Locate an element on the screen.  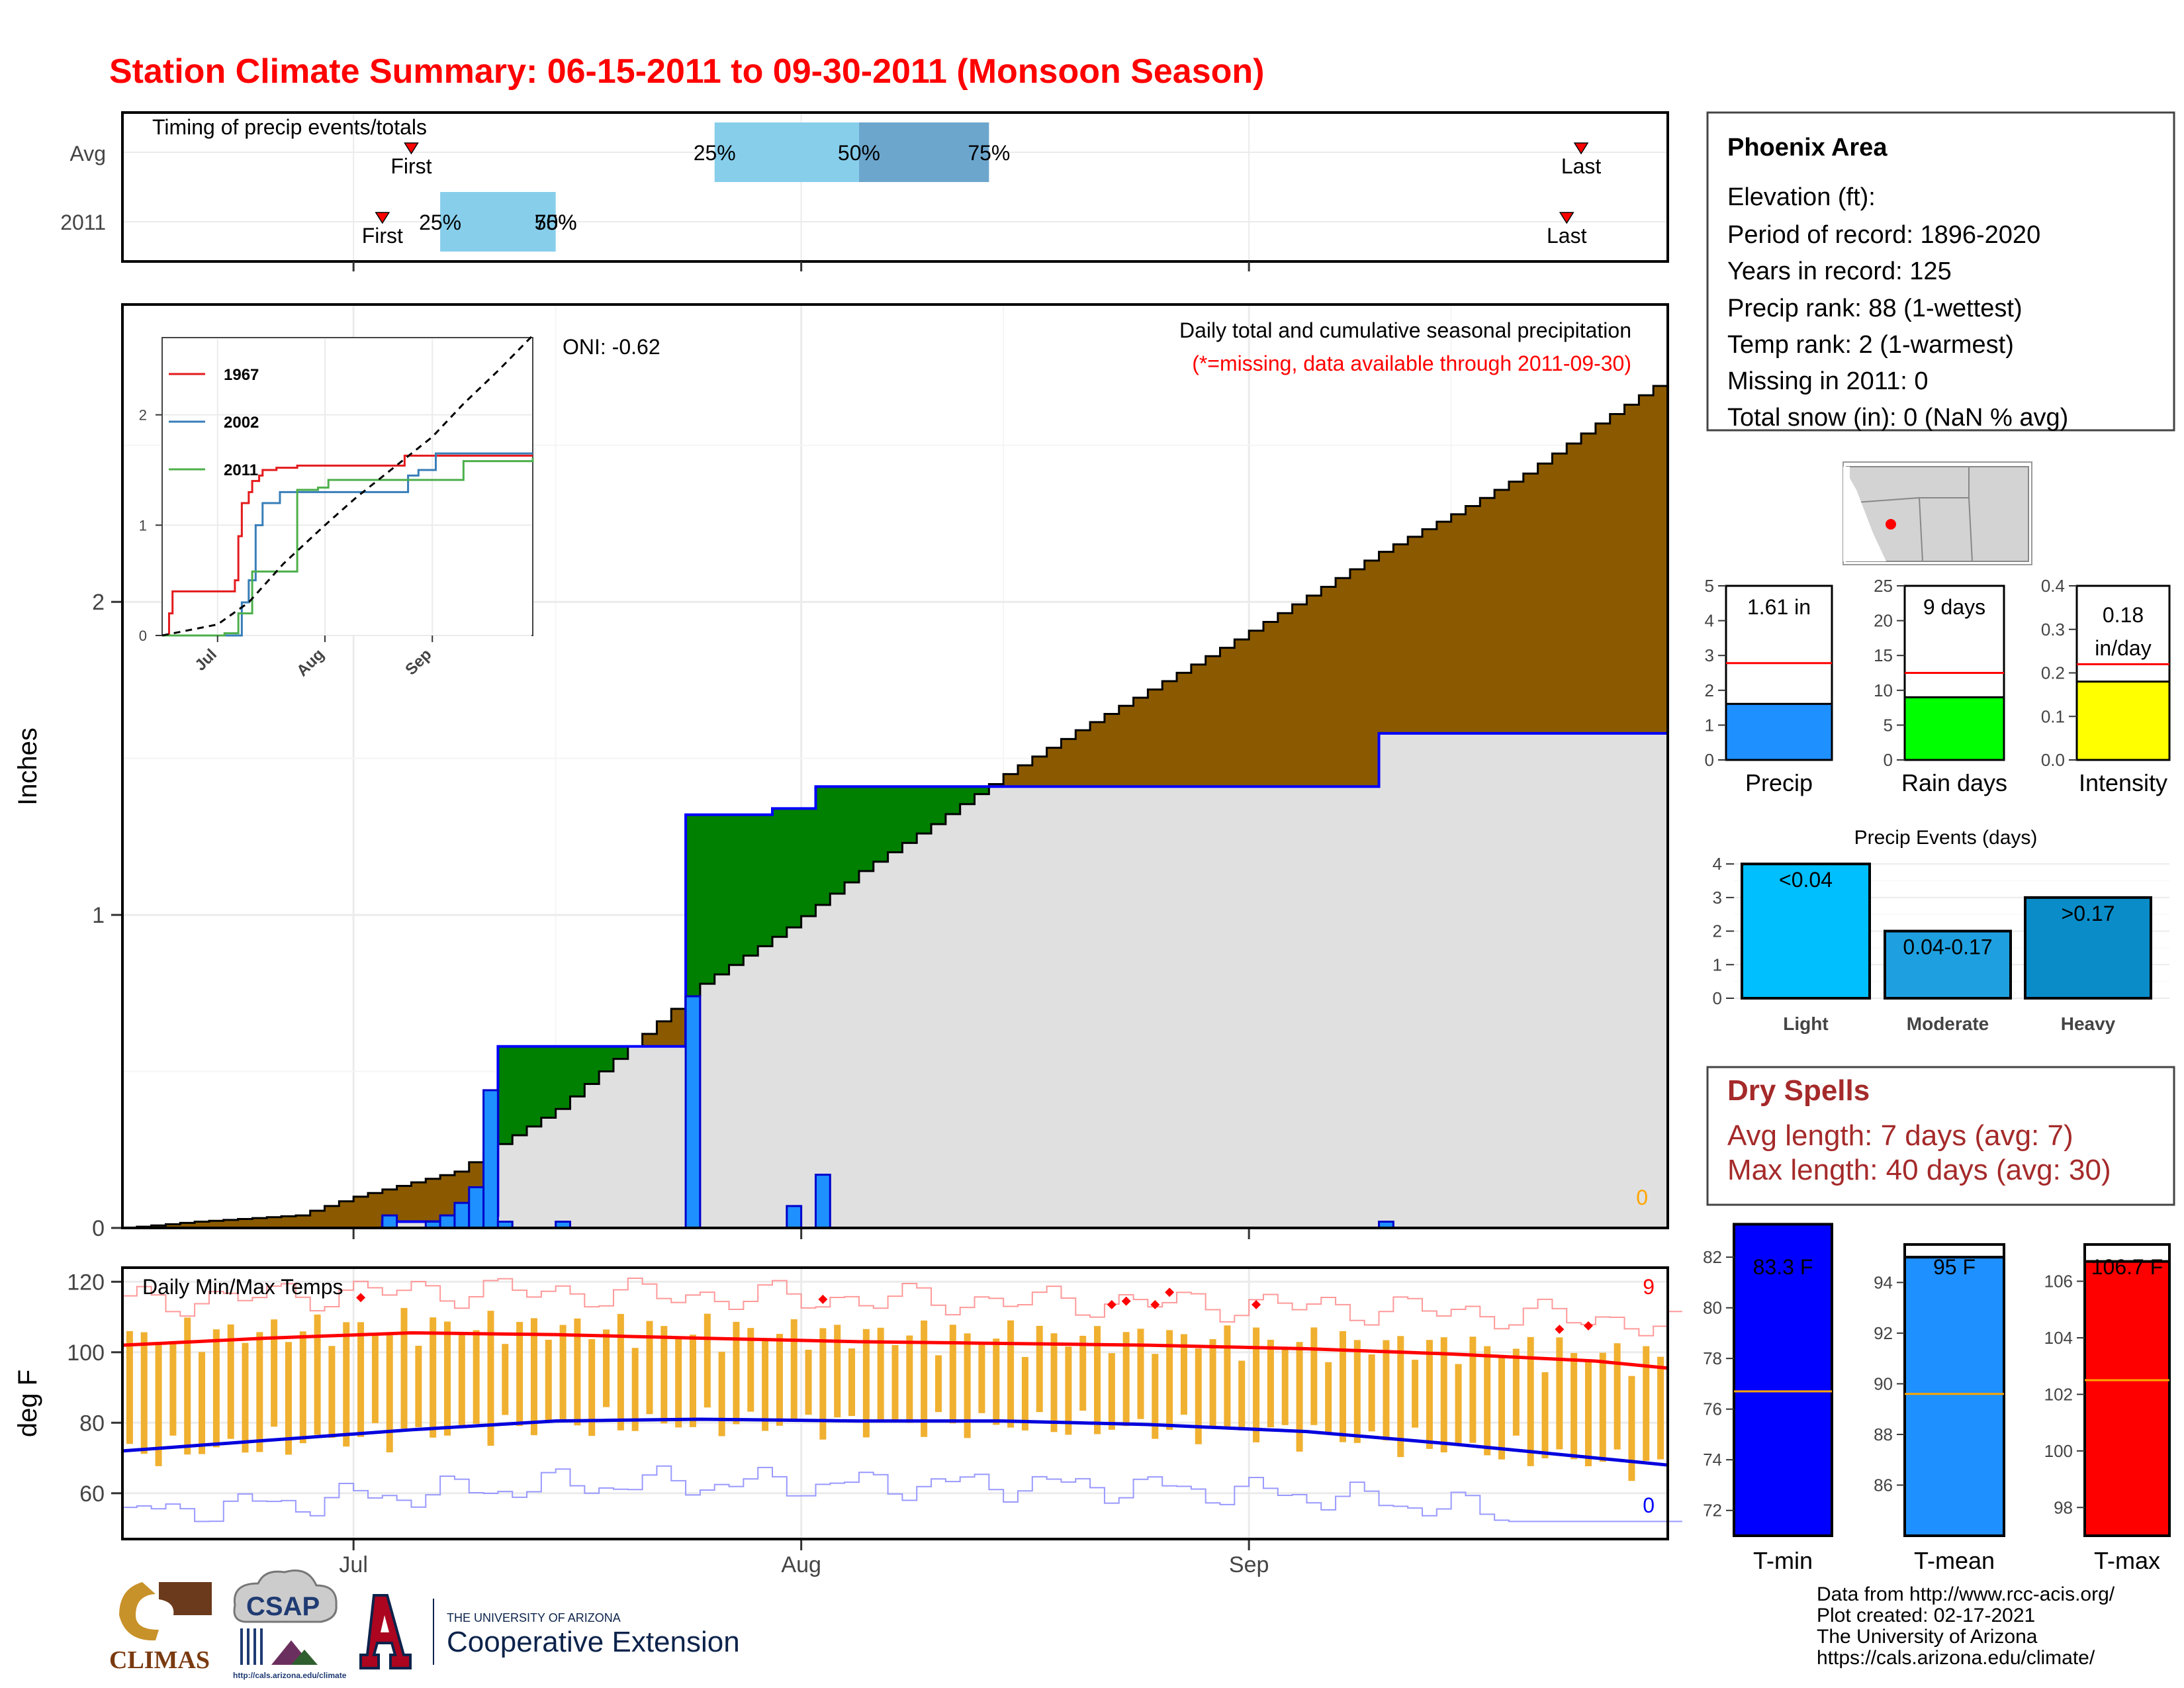
events-category-label: Heavy is located at coordinates (2088, 1023).